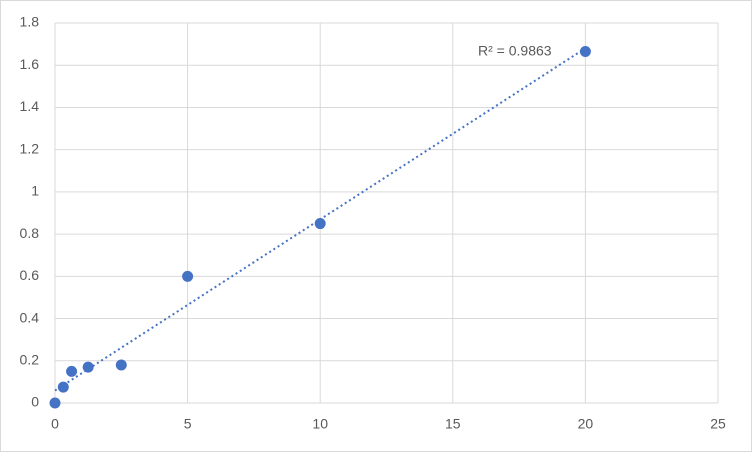  What do you see at coordinates (188, 424) in the screenshot?
I see `x-tick-label: 5` at bounding box center [188, 424].